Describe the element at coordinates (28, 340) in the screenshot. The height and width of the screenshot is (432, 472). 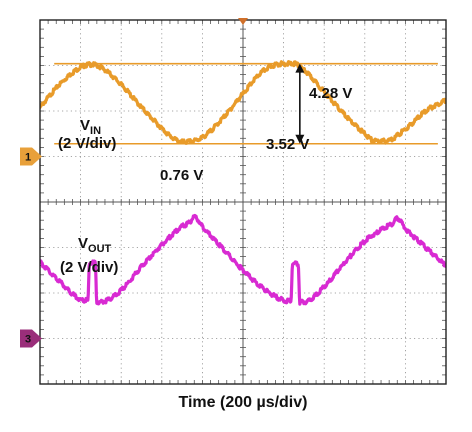
I see `ch3-reference-marker-label: 3` at that location.